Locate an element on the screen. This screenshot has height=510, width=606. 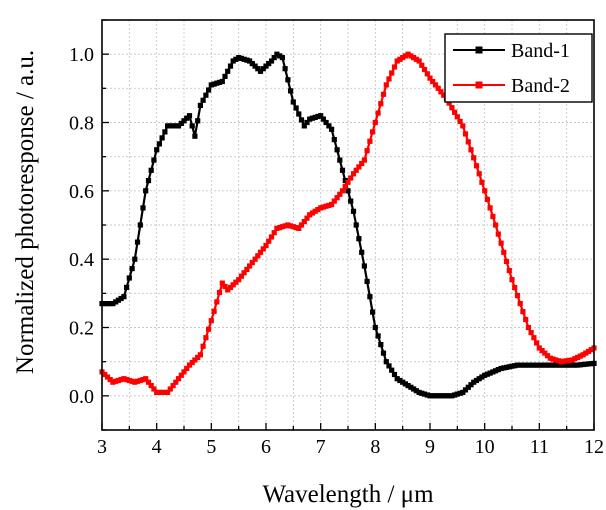
y-tick-label: 0.8 is located at coordinates (81, 124).